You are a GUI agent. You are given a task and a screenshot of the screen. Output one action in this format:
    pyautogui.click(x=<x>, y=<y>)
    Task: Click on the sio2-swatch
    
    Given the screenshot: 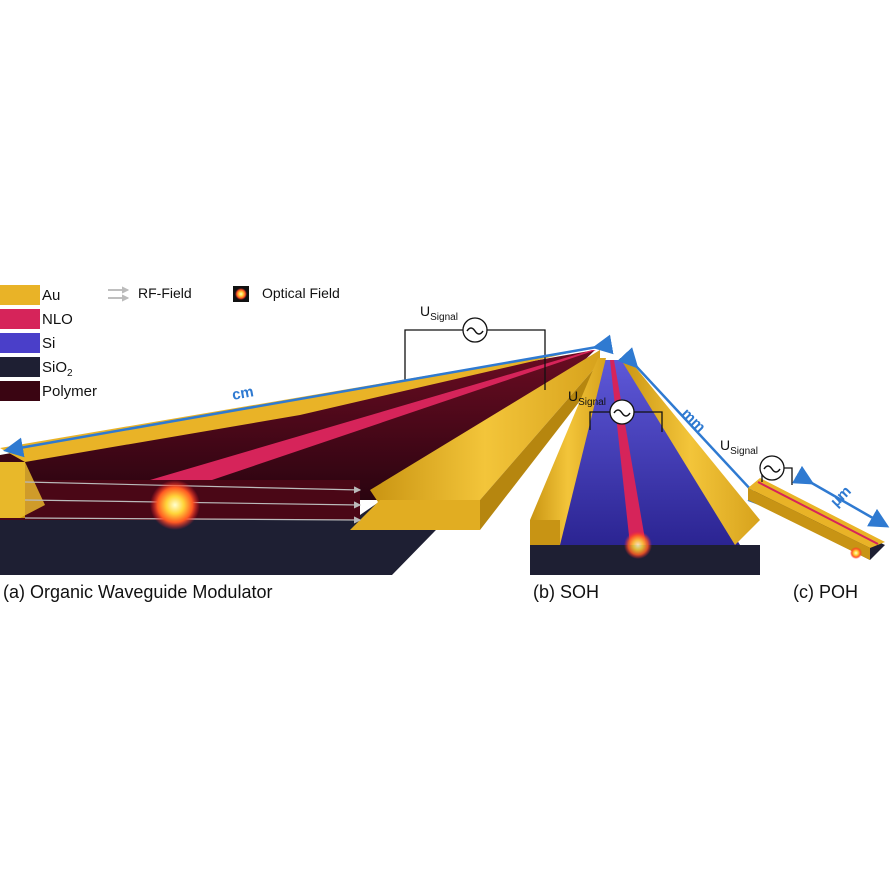 What is the action you would take?
    pyautogui.click(x=20, y=367)
    